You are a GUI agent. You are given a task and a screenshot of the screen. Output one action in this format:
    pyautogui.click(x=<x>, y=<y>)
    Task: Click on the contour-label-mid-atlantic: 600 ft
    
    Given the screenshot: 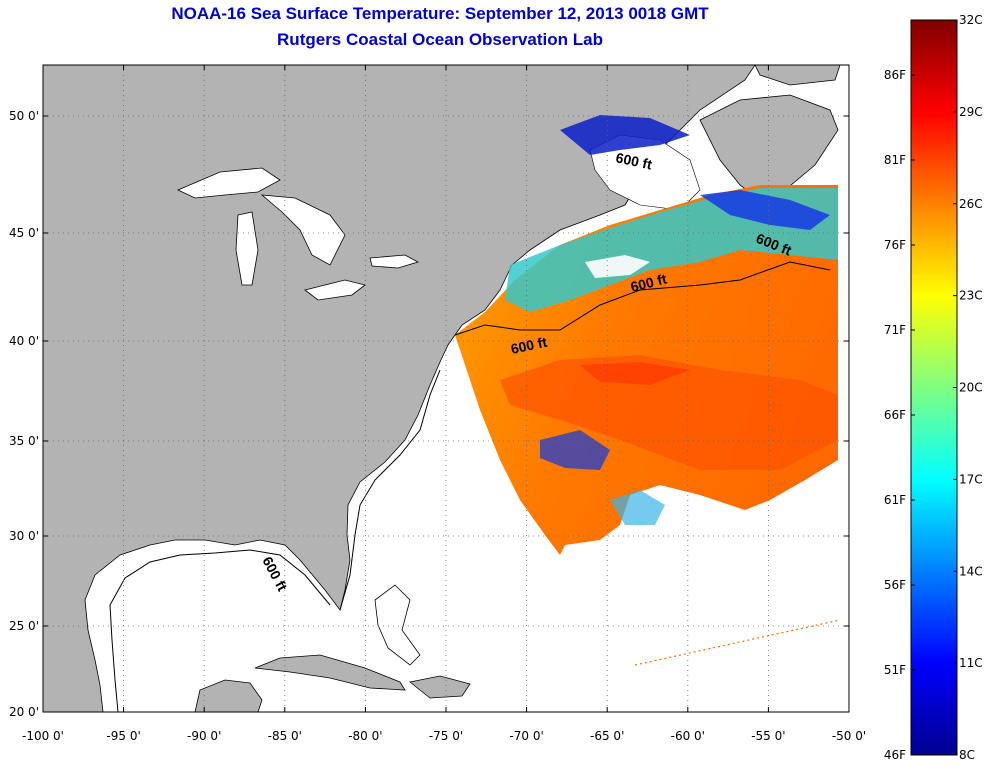 What is the action you would take?
    pyautogui.click(x=528, y=345)
    